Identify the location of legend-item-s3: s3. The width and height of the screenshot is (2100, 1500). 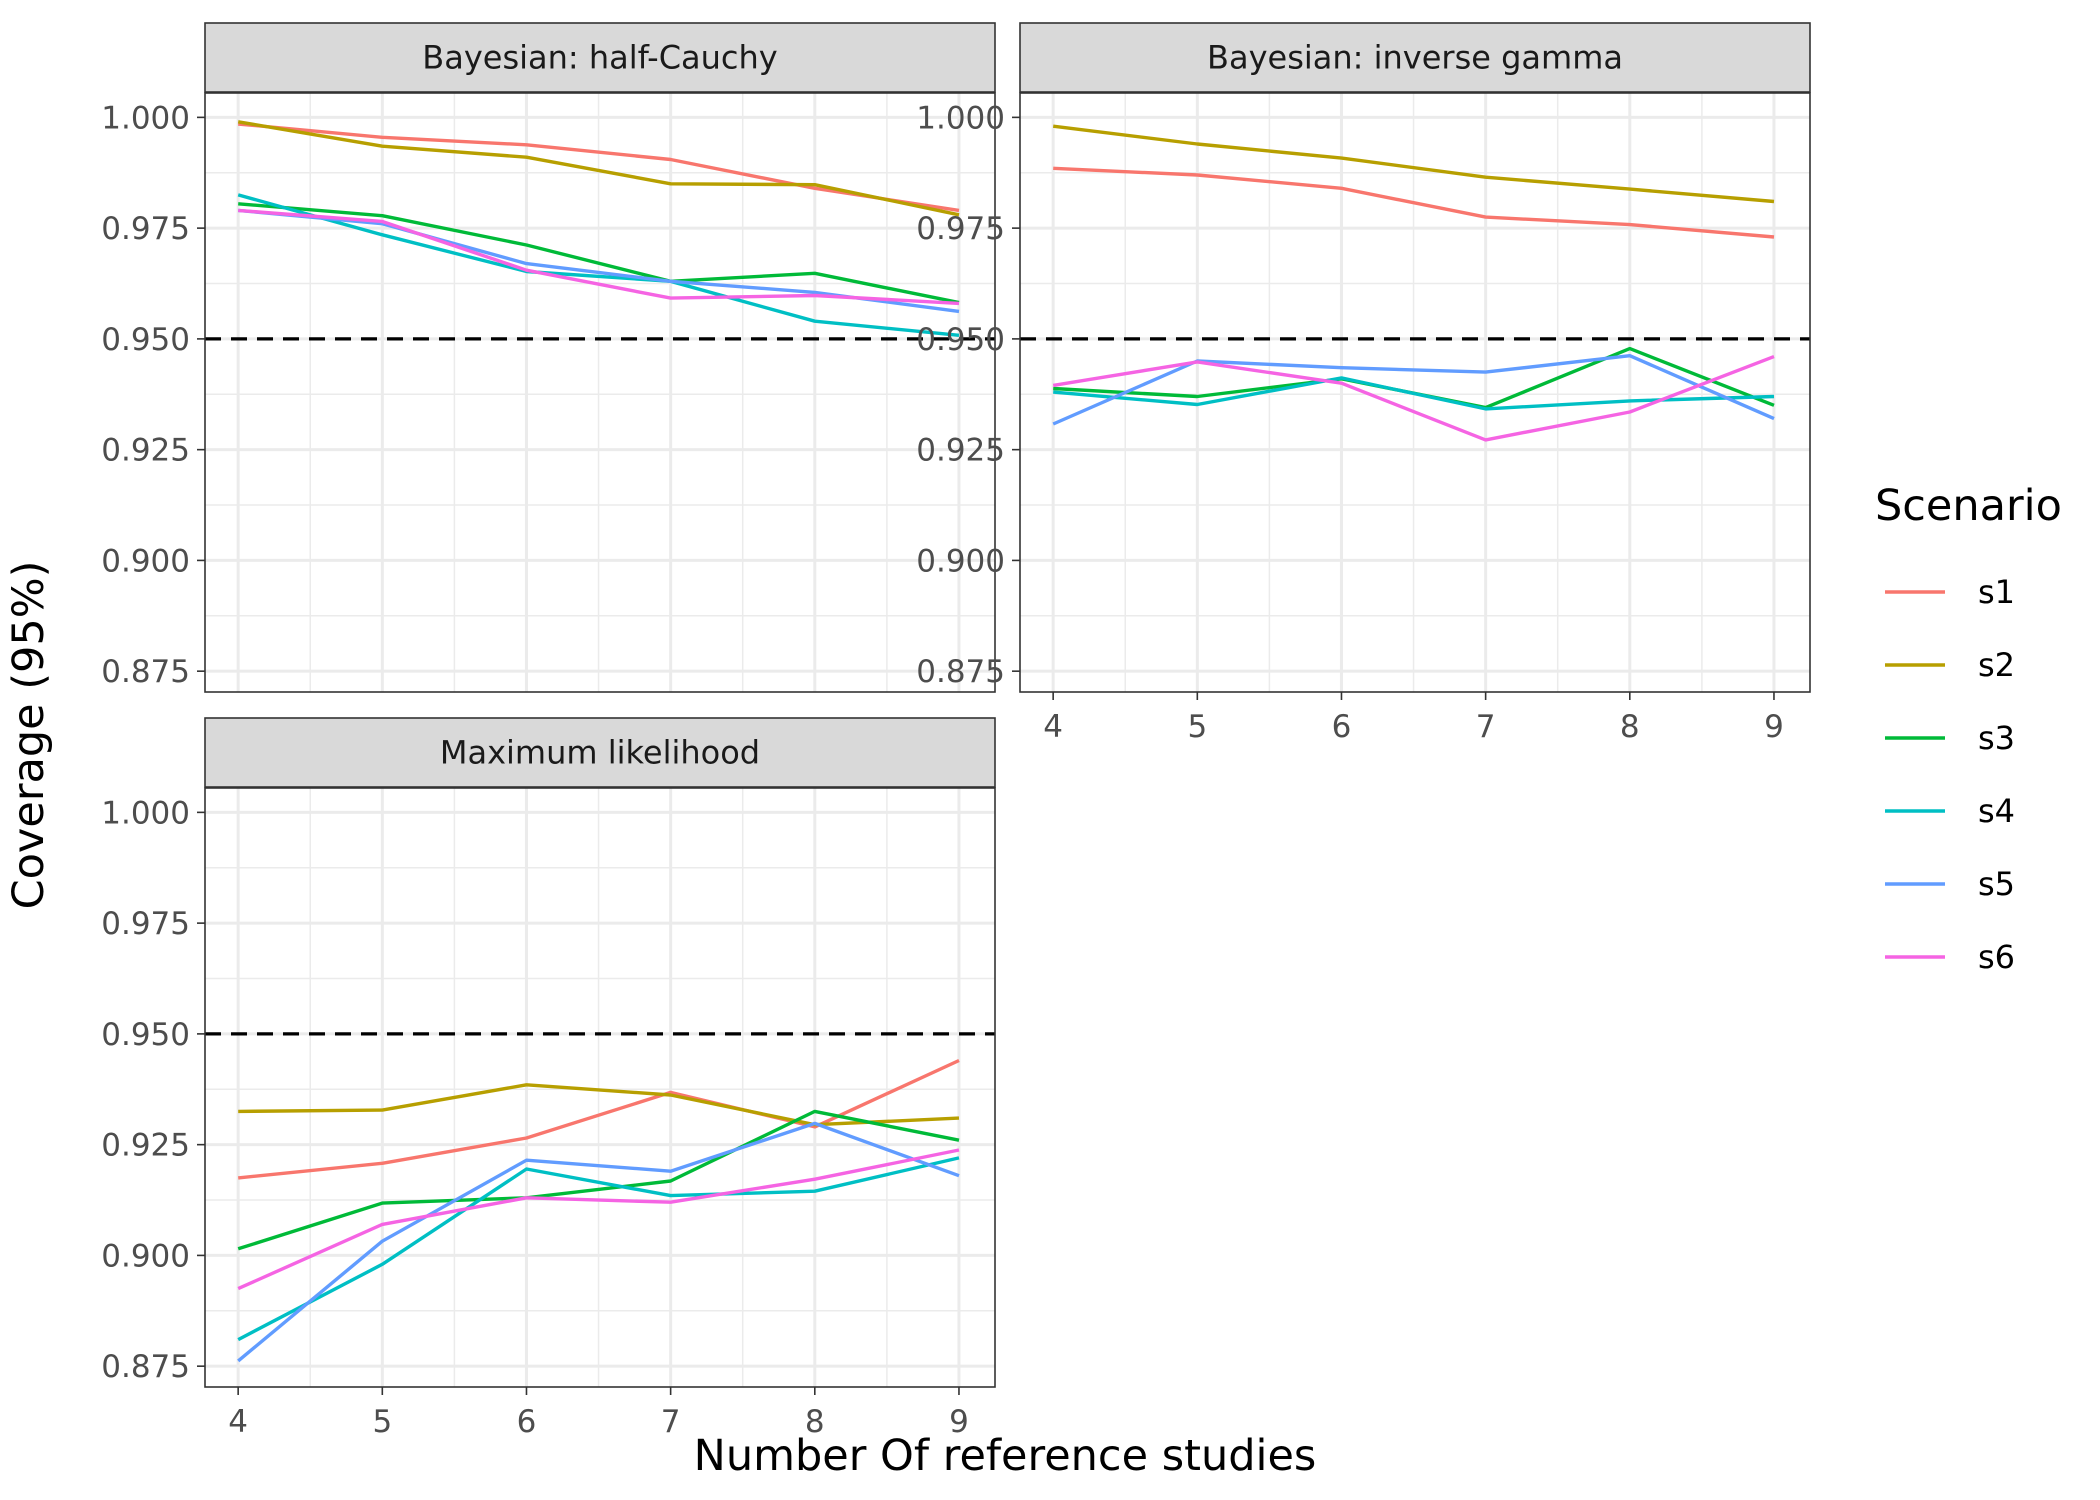
(1950, 738).